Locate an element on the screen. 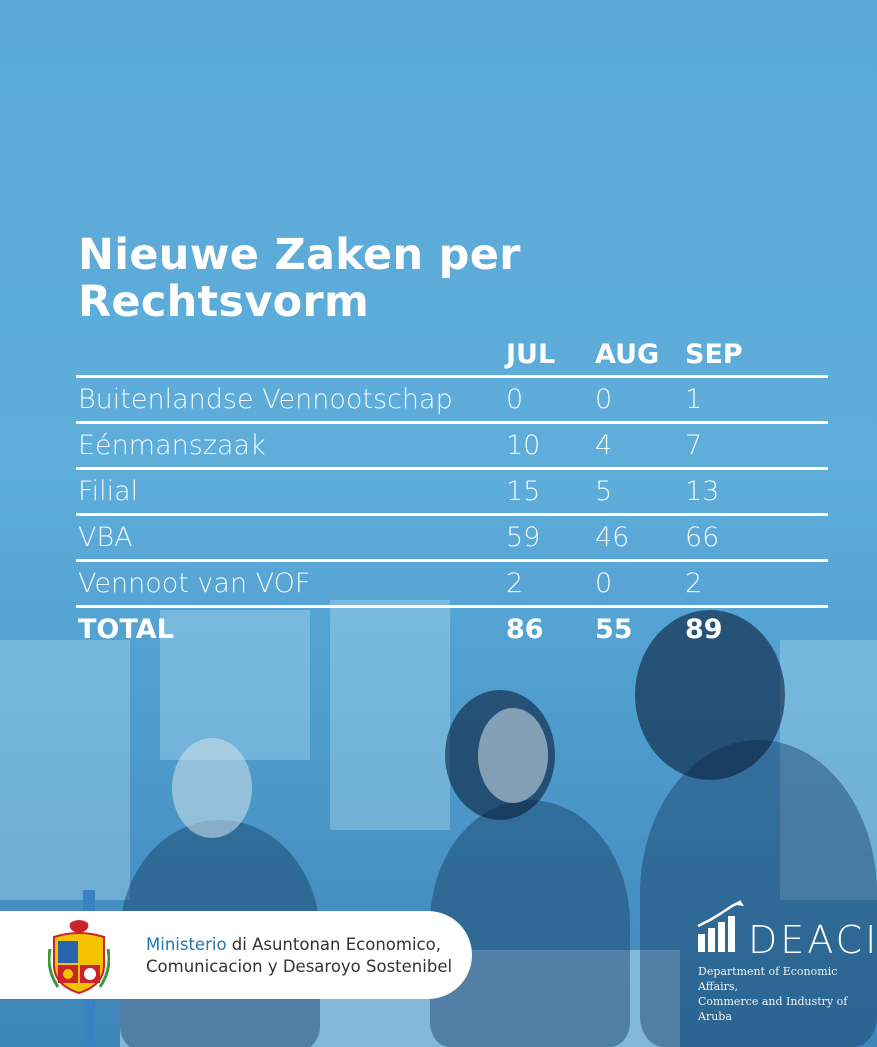  total-aug: 55 is located at coordinates (614, 629).